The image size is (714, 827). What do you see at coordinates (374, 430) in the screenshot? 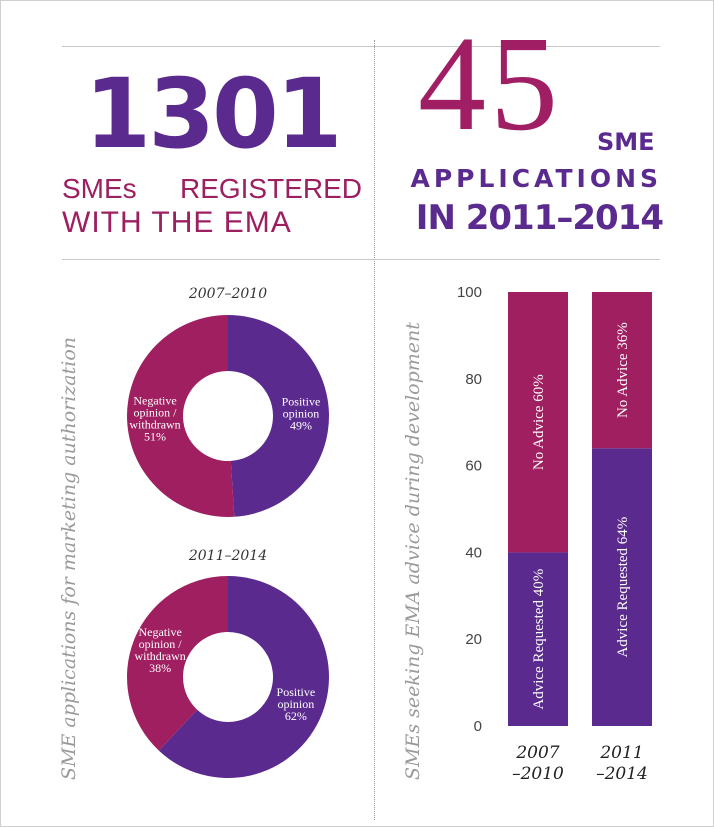
I see `vertical-divider` at bounding box center [374, 430].